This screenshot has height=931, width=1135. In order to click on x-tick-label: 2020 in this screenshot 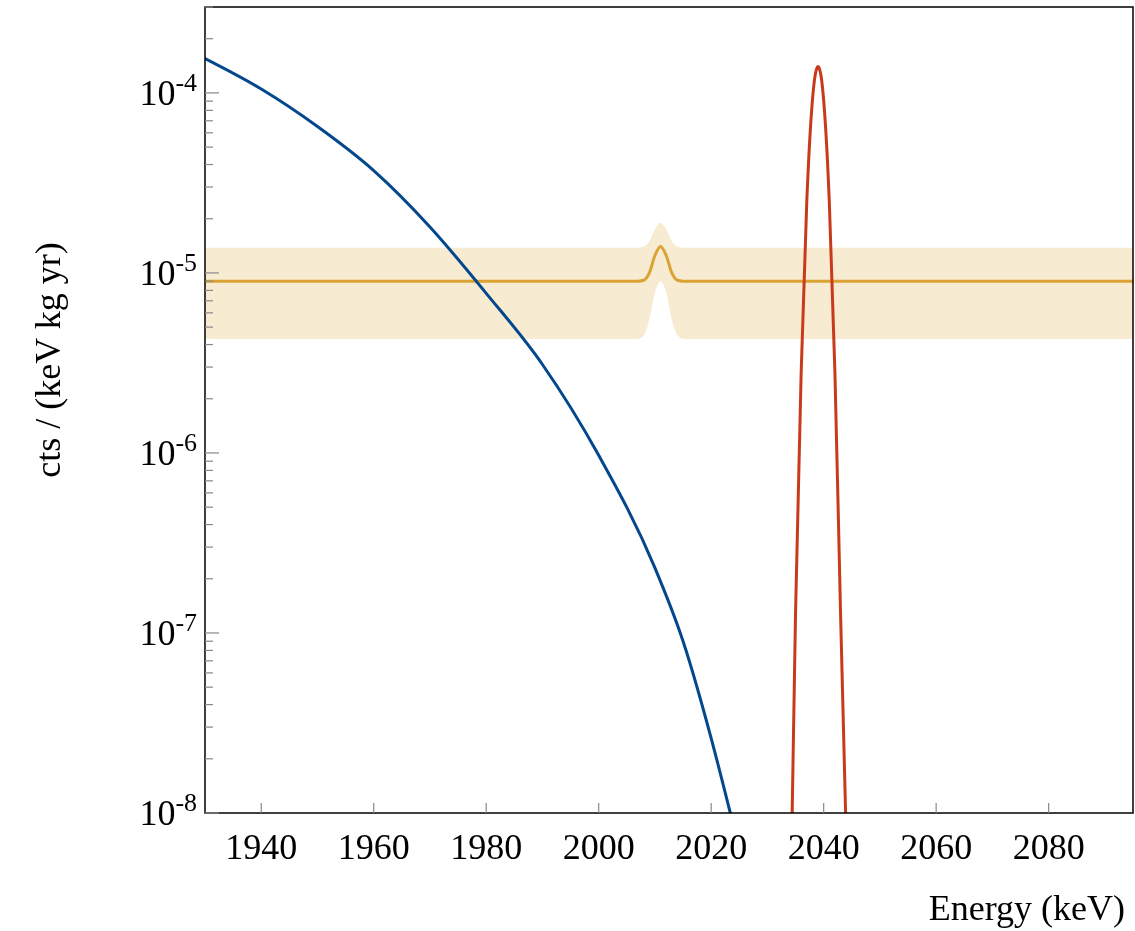, I will do `click(711, 847)`.